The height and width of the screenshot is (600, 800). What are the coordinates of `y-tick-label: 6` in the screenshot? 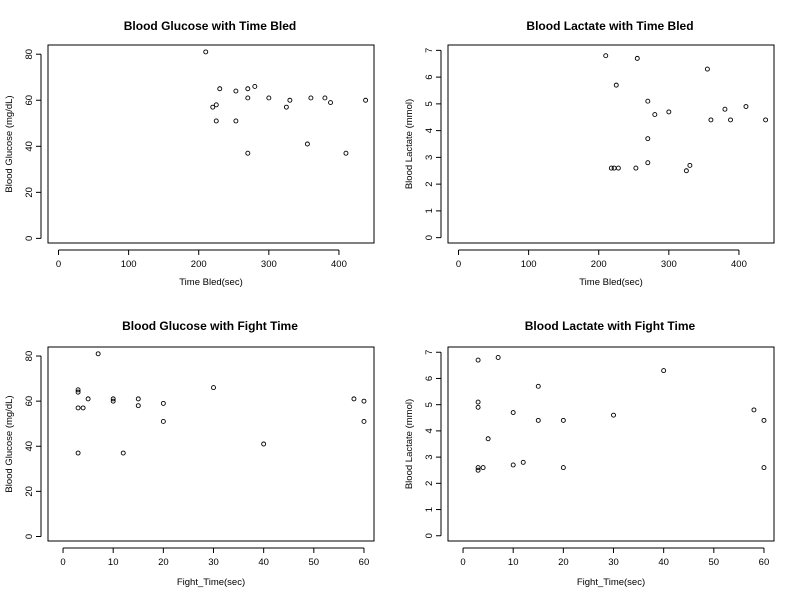 It's located at (429, 76).